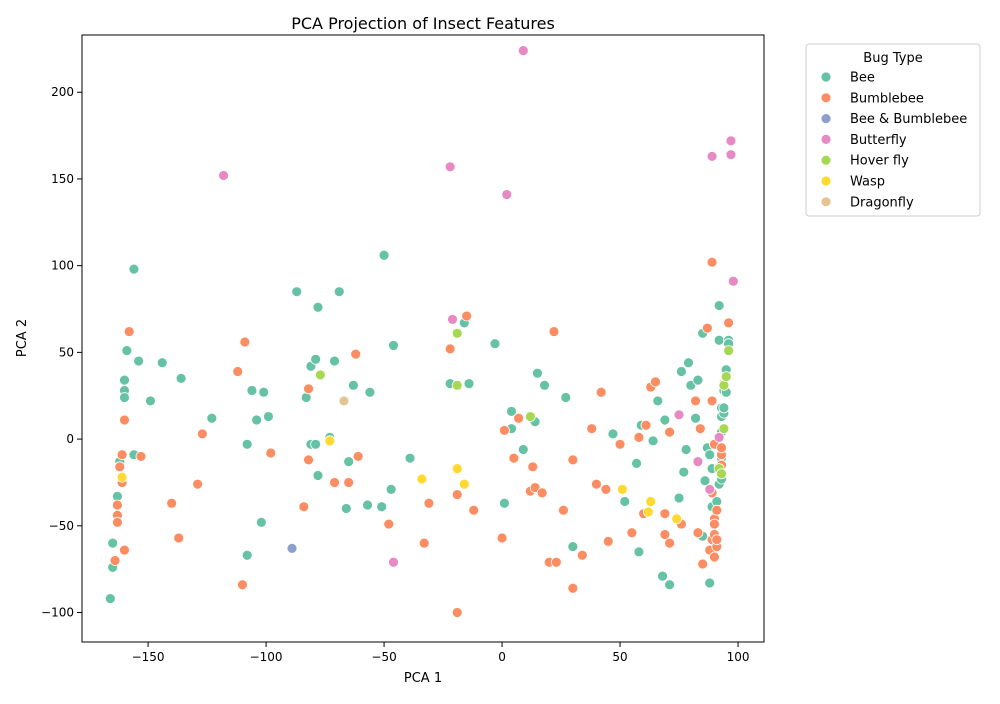 The width and height of the screenshot is (1000, 704). What do you see at coordinates (62, 179) in the screenshot?
I see `y-tick-label: 150` at bounding box center [62, 179].